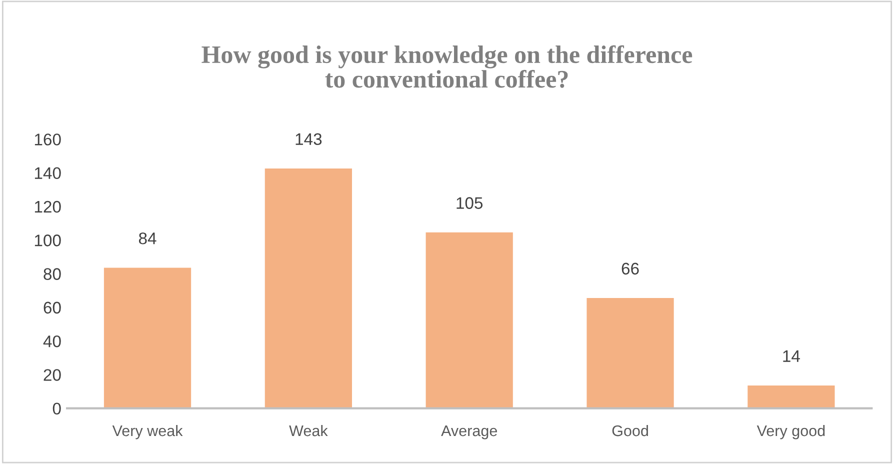 This screenshot has height=464, width=894. Describe the element at coordinates (147, 238) in the screenshot. I see `data-label: 84` at that location.